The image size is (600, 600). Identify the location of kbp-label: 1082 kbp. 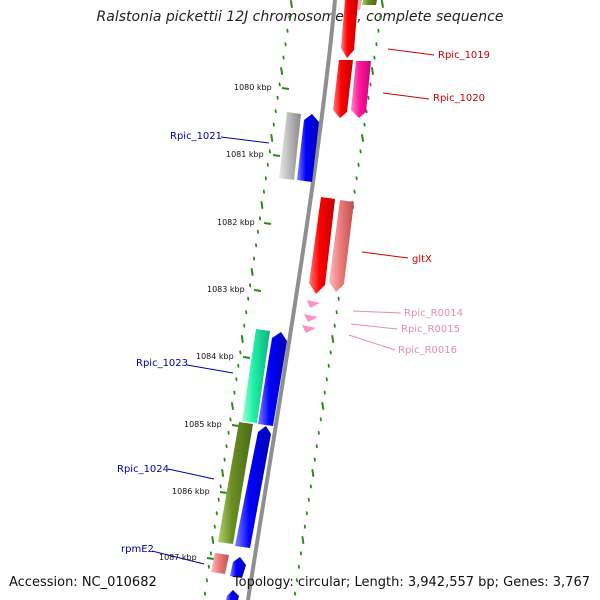
(236, 222).